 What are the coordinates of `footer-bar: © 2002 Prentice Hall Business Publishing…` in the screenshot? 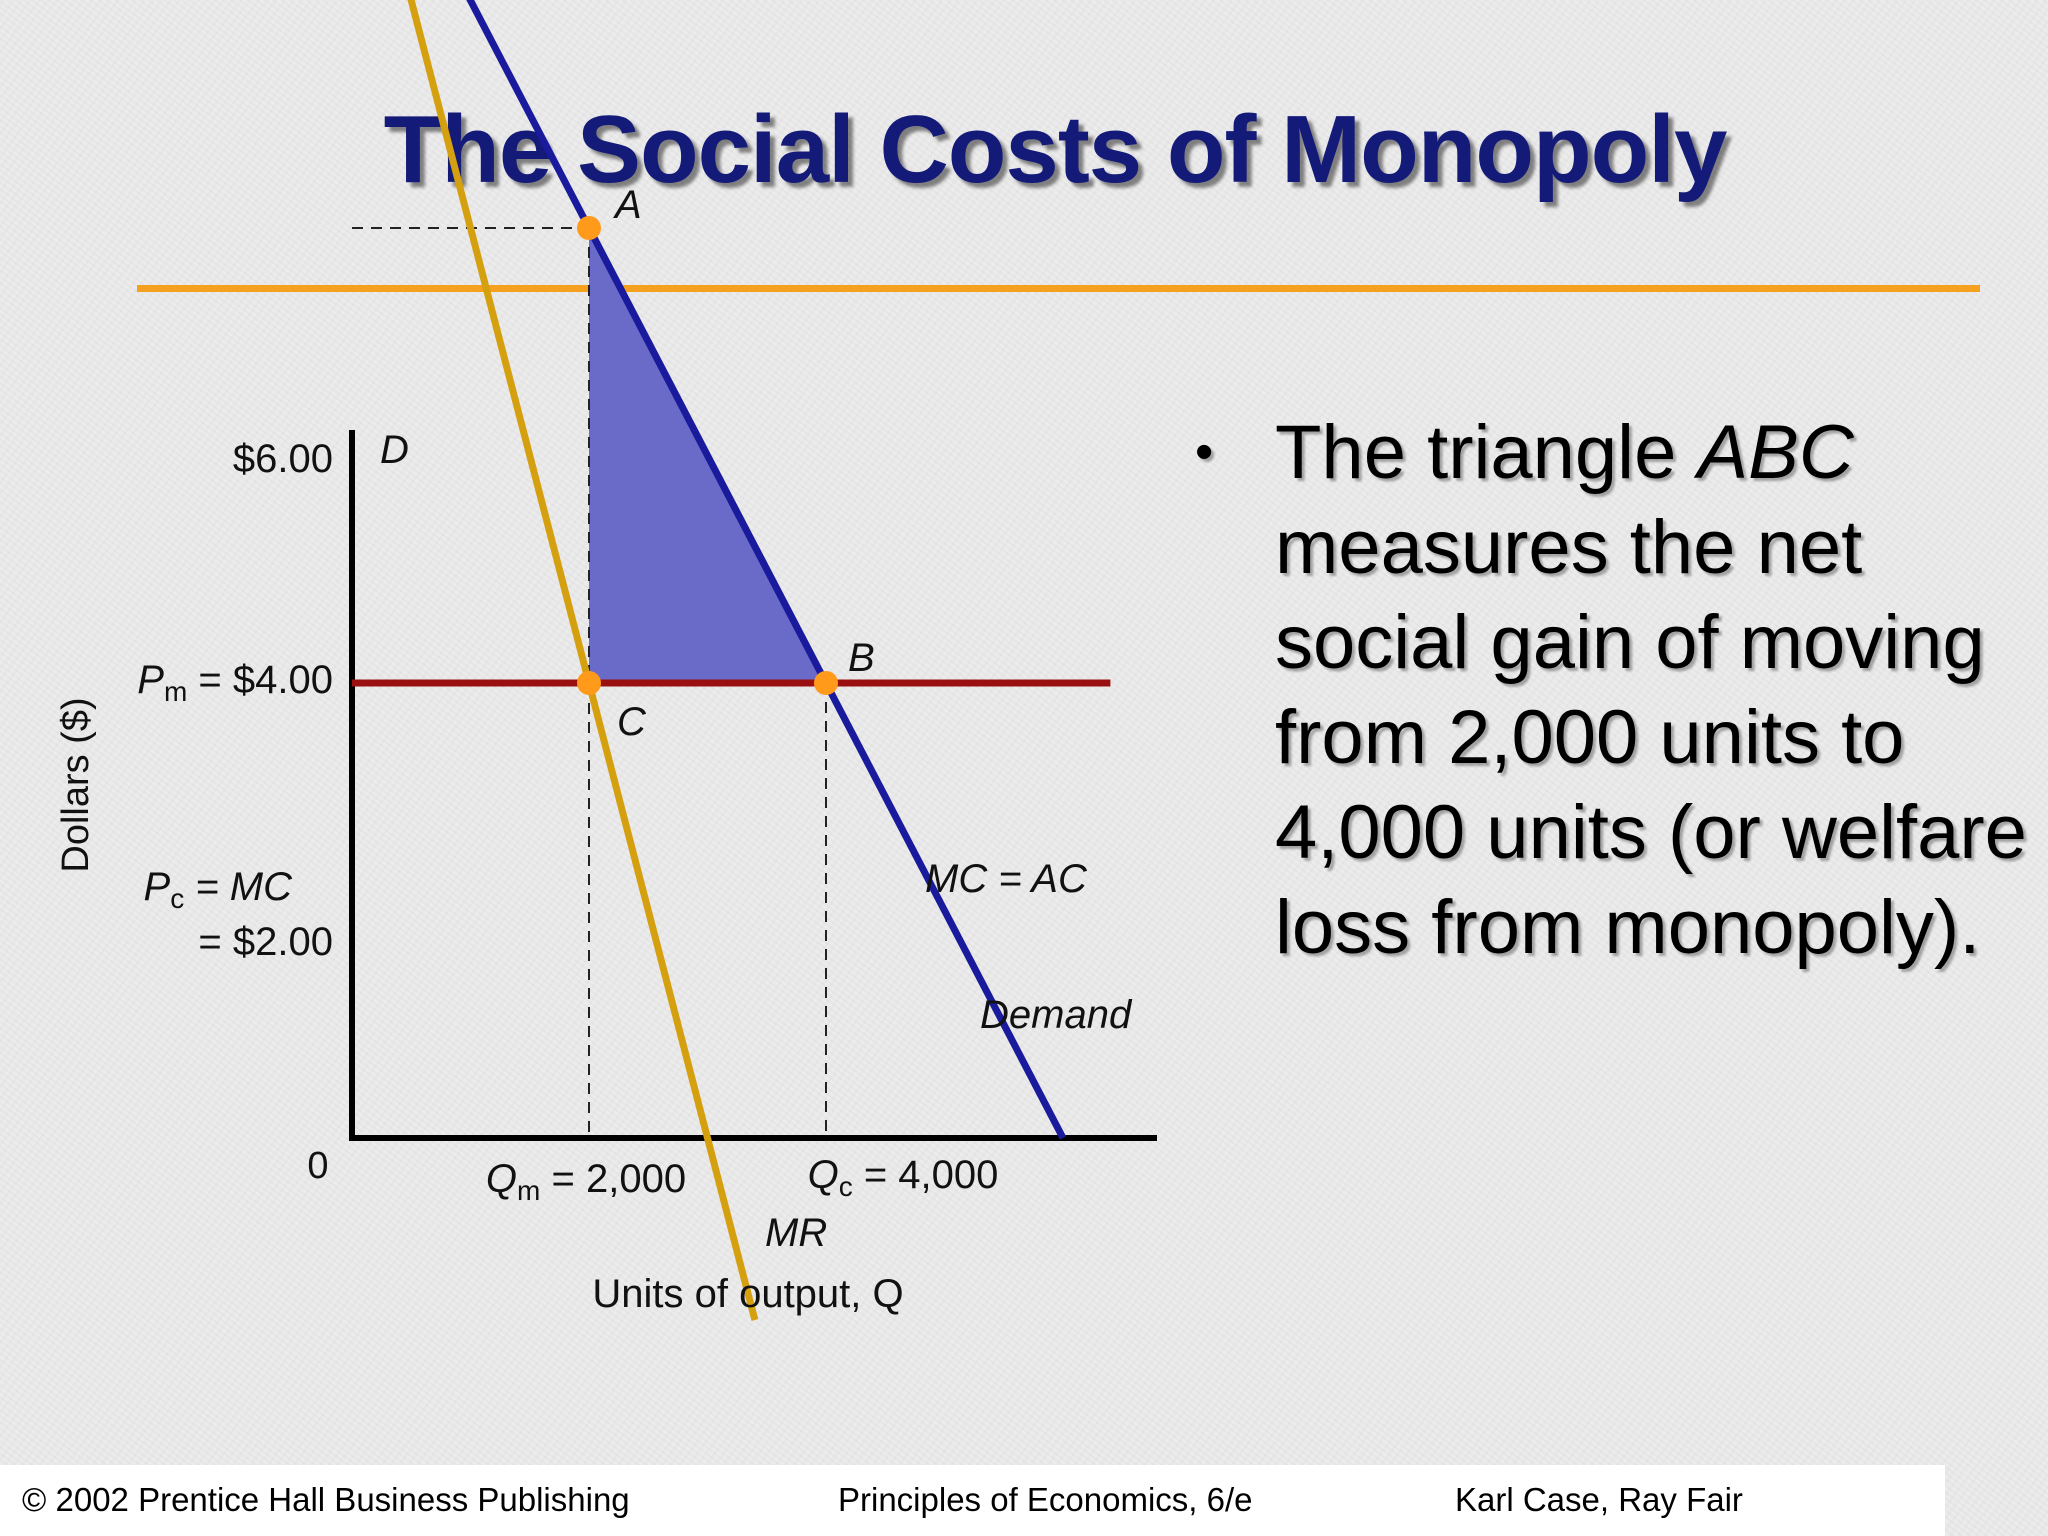 It's located at (972, 1500).